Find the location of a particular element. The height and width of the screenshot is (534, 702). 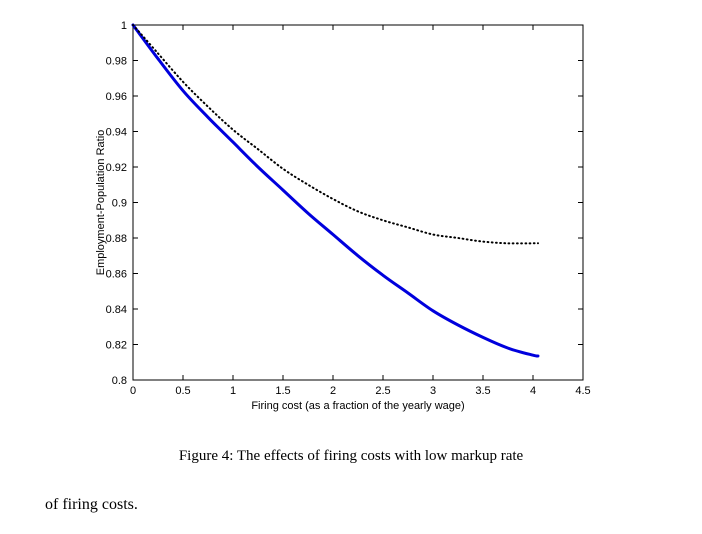

y-tick-label: 0.8 is located at coordinates (119, 381).